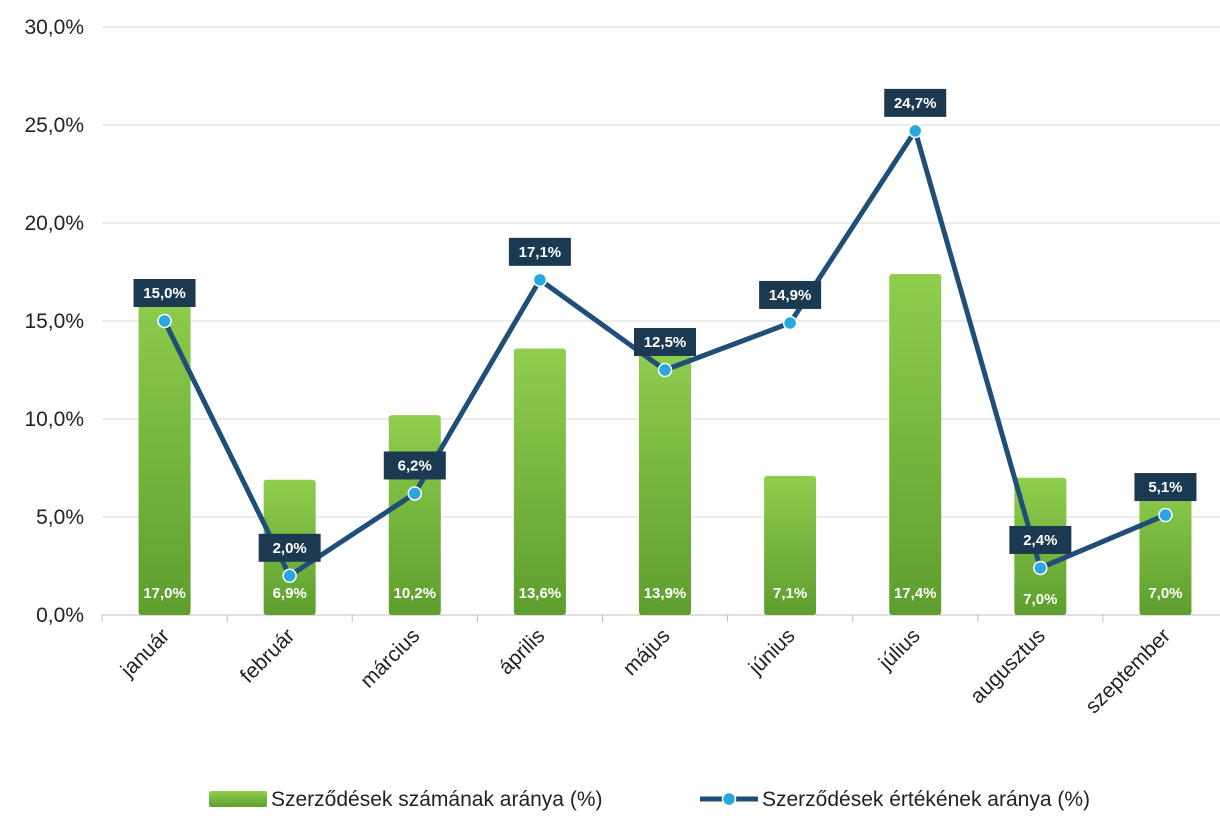 The height and width of the screenshot is (832, 1220). I want to click on y-tick-label: 25,0%, so click(54, 125).